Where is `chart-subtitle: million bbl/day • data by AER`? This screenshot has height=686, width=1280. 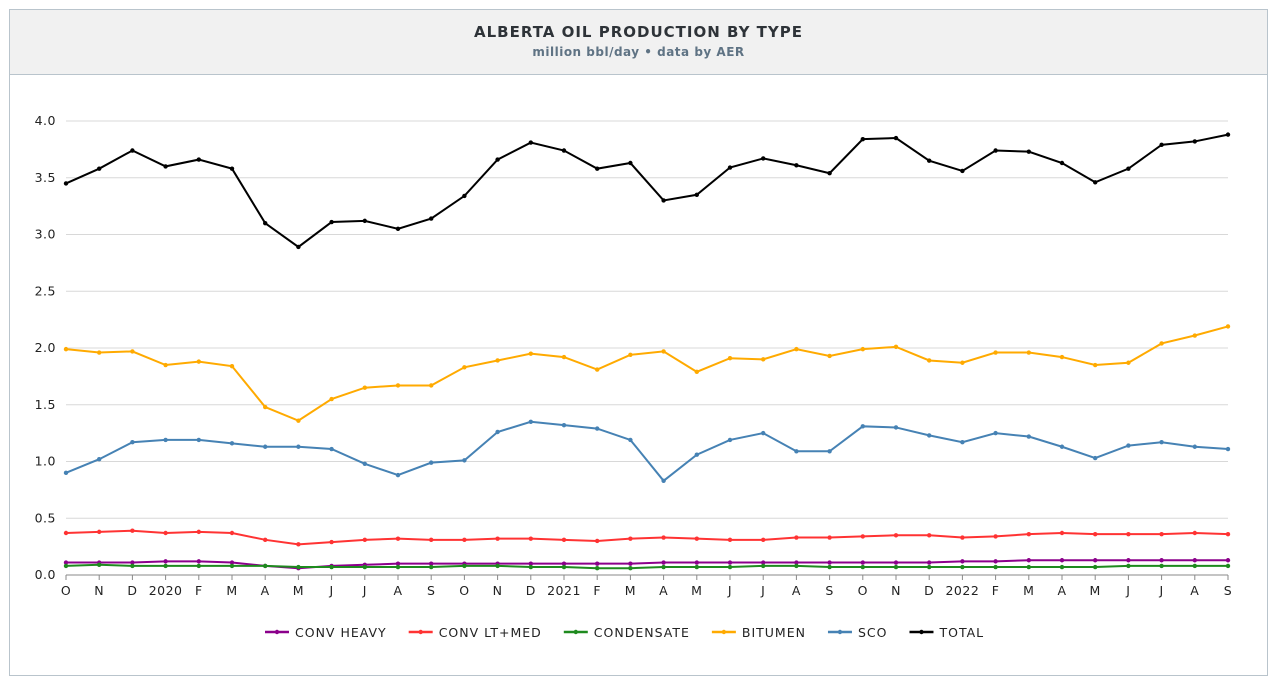
chart-subtitle: million bbl/day • data by AER is located at coordinates (638, 52).